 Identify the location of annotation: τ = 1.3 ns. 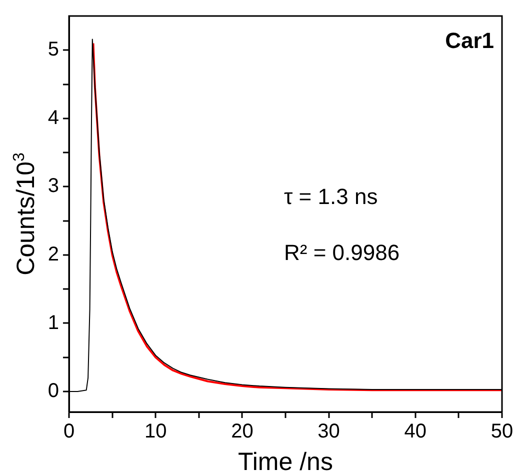
(331, 196).